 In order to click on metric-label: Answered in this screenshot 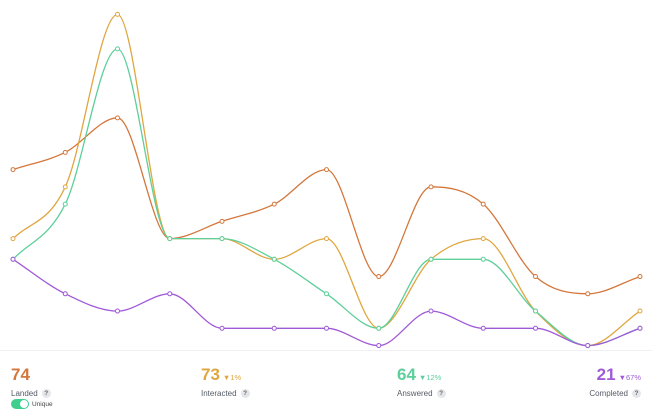, I will do `click(415, 393)`.